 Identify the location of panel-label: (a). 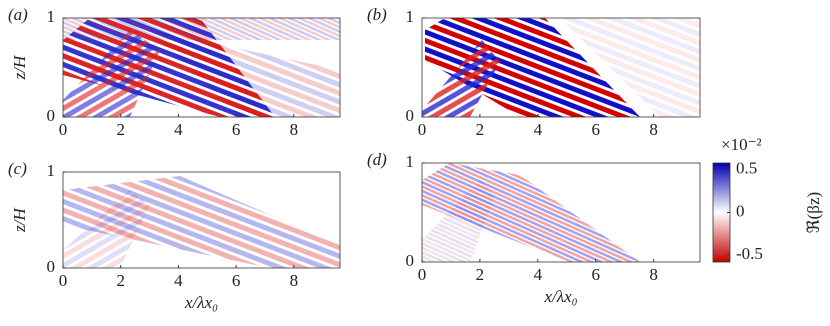
(18, 14).